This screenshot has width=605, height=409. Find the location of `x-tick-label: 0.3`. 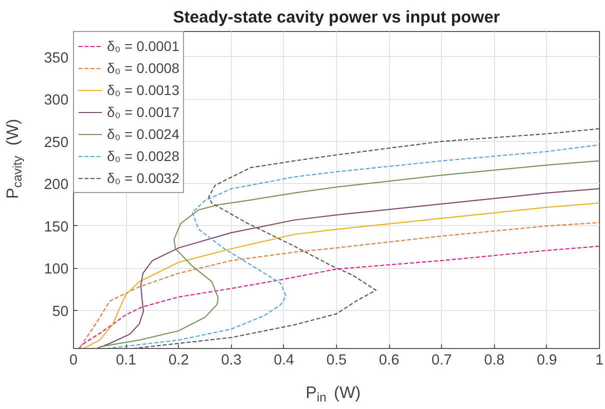

x-tick-label: 0.3 is located at coordinates (231, 360).